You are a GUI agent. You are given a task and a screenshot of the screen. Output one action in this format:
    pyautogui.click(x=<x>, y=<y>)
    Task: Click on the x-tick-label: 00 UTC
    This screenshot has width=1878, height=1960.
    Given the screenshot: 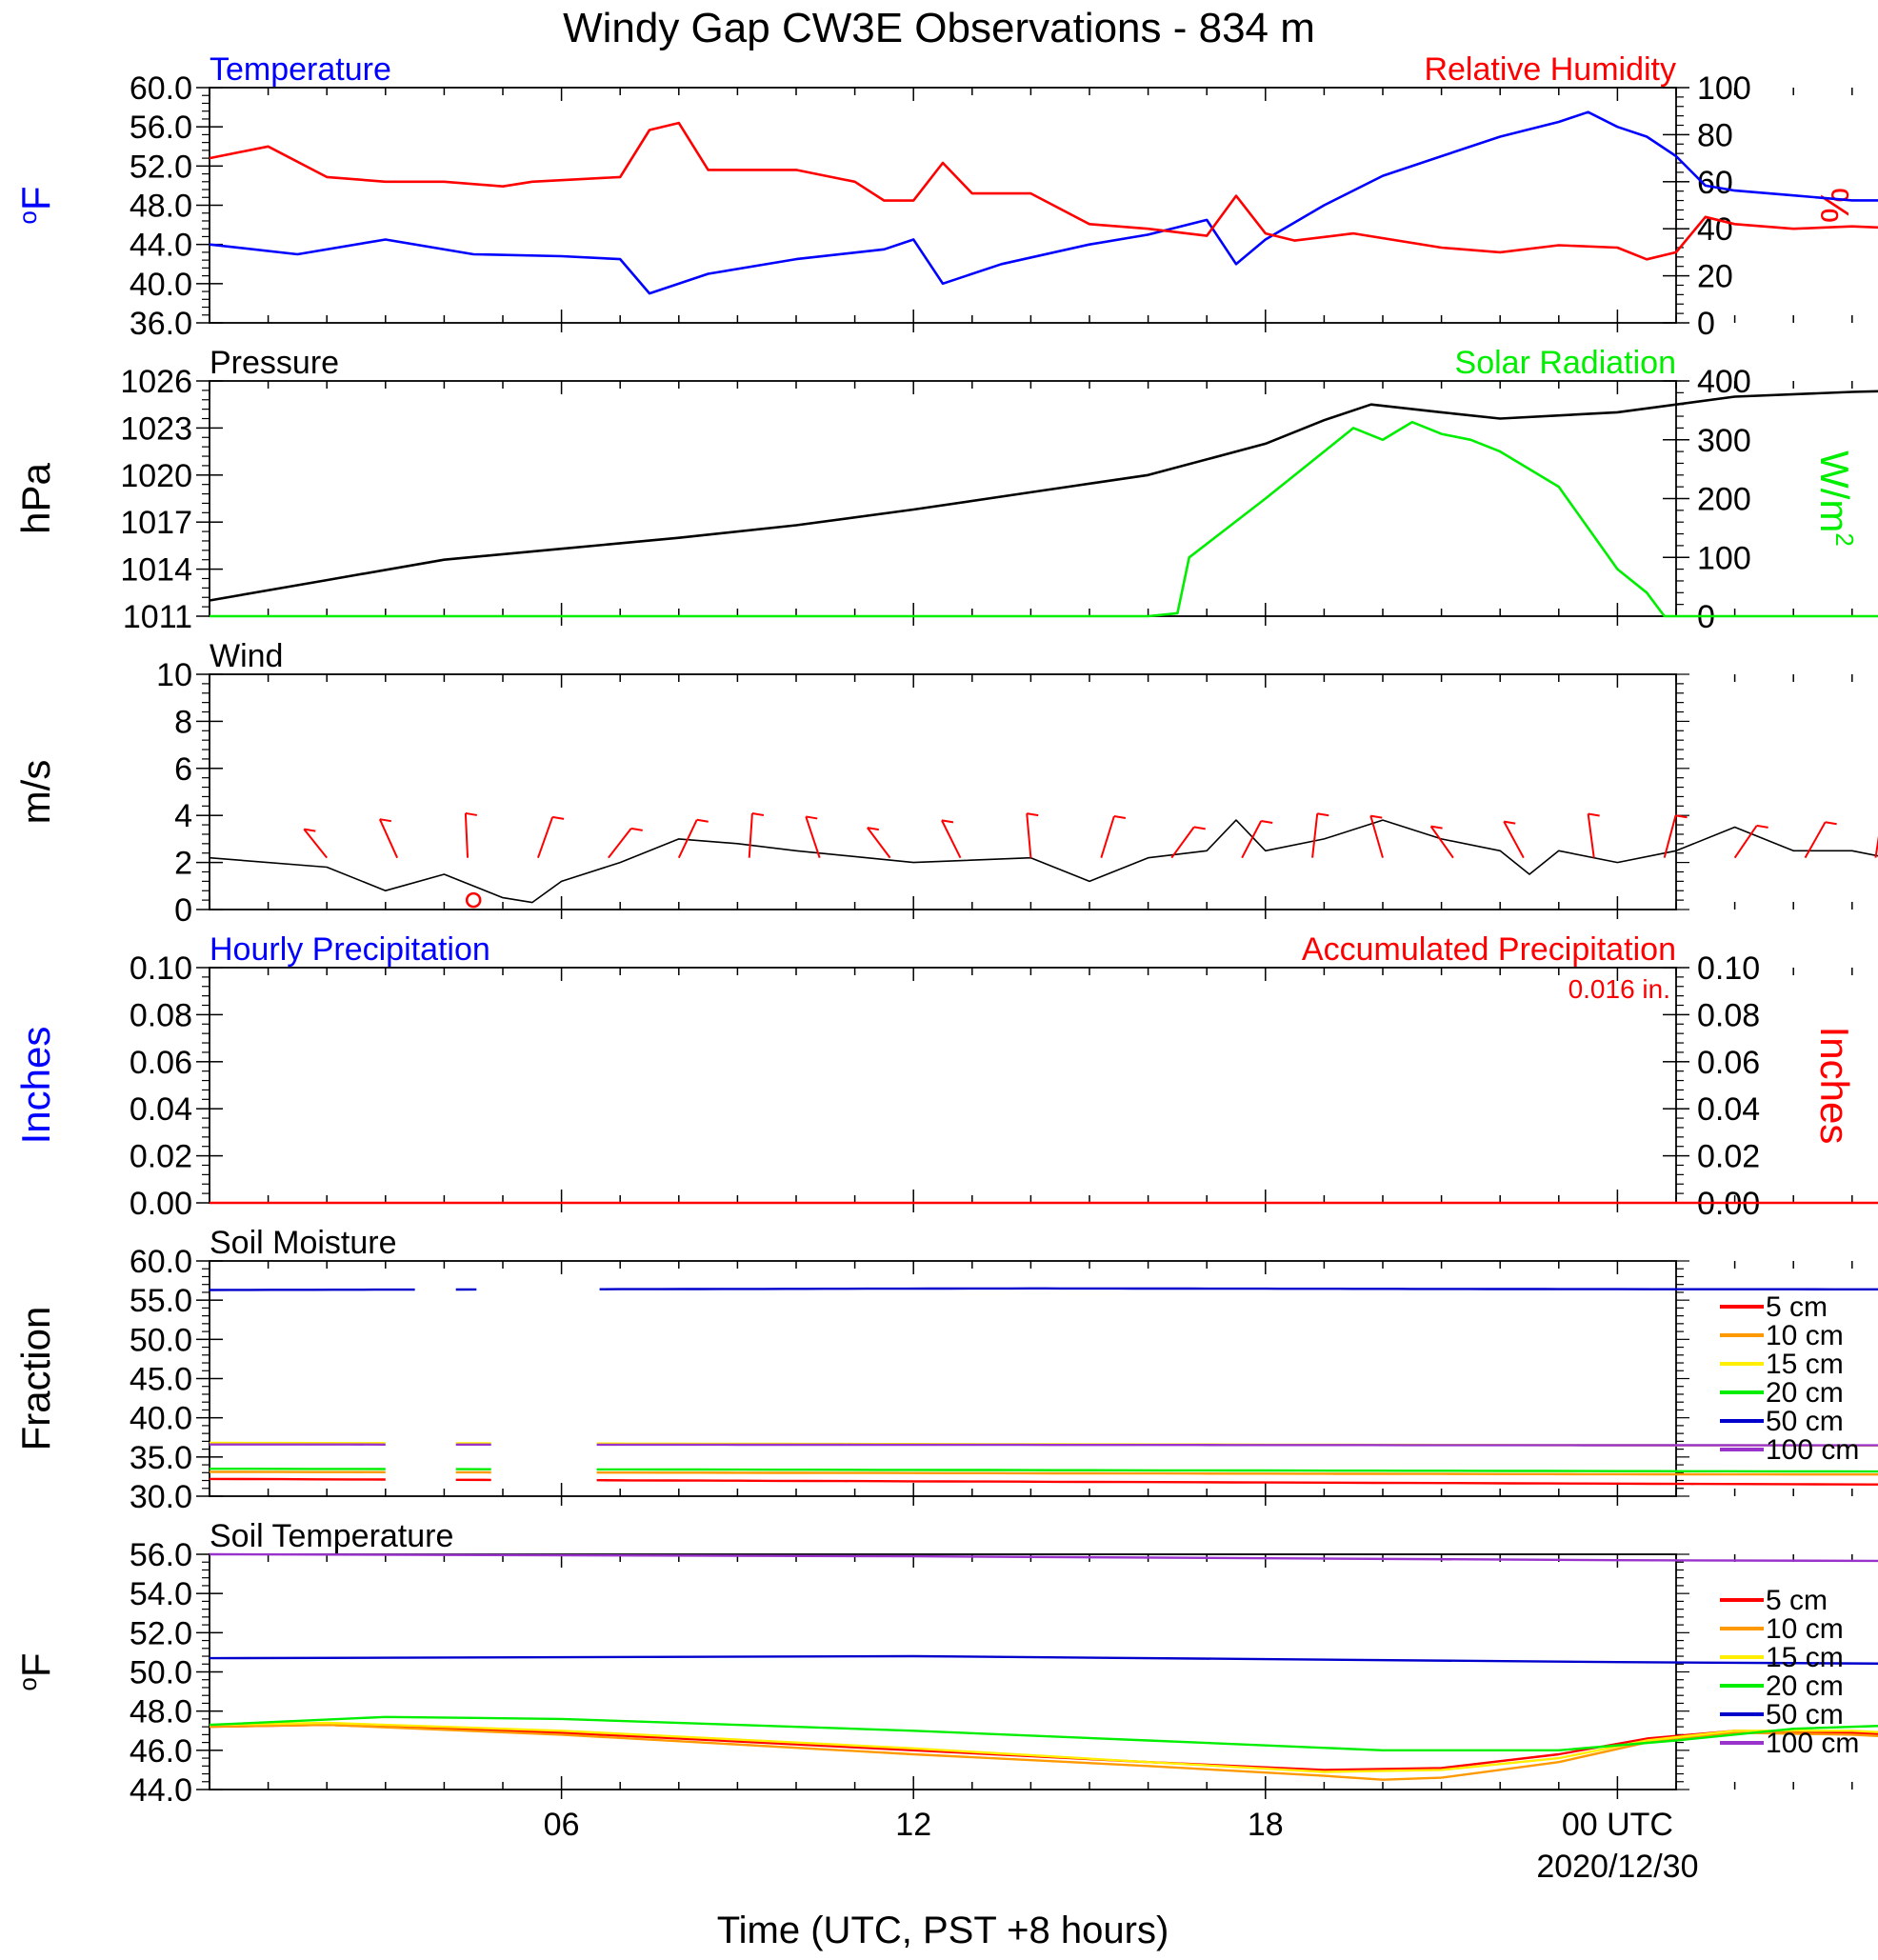 What is the action you would take?
    pyautogui.click(x=1617, y=1825)
    